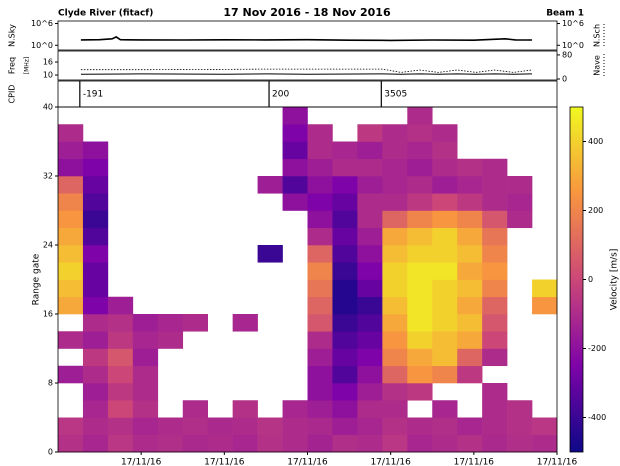 This screenshot has width=620, height=466. What do you see at coordinates (567, 54) in the screenshot?
I see `y2-tick-label: 80` at bounding box center [567, 54].